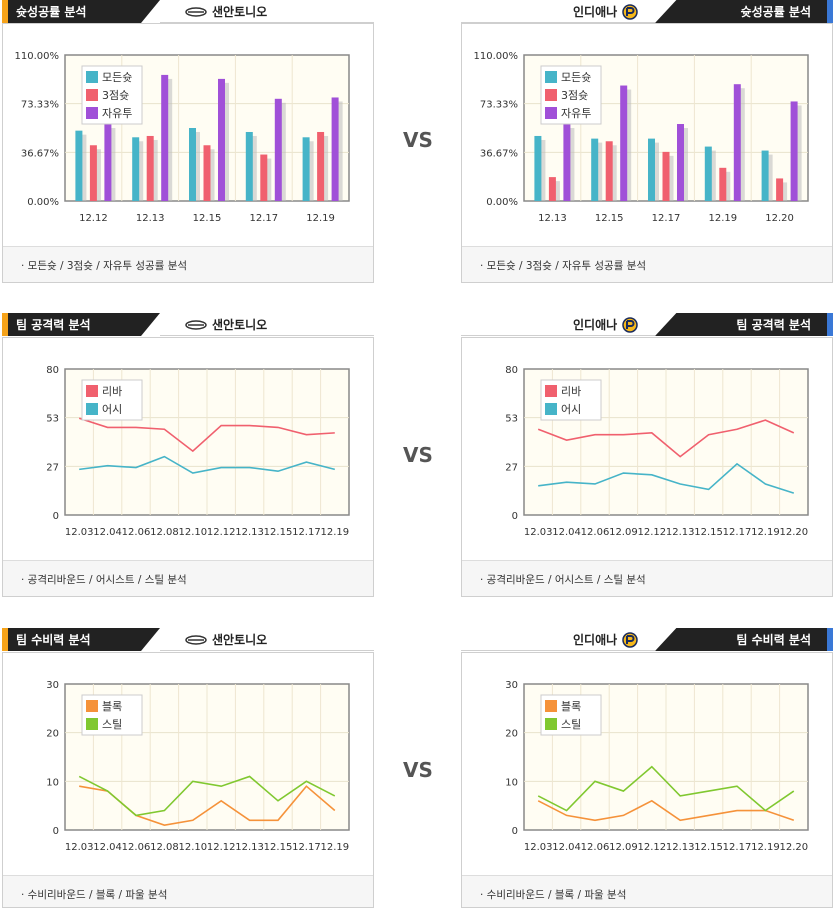 This screenshot has height=908, width=835. I want to click on section-header: 팀 공격력 분석 샌안토니오, so click(188, 324).